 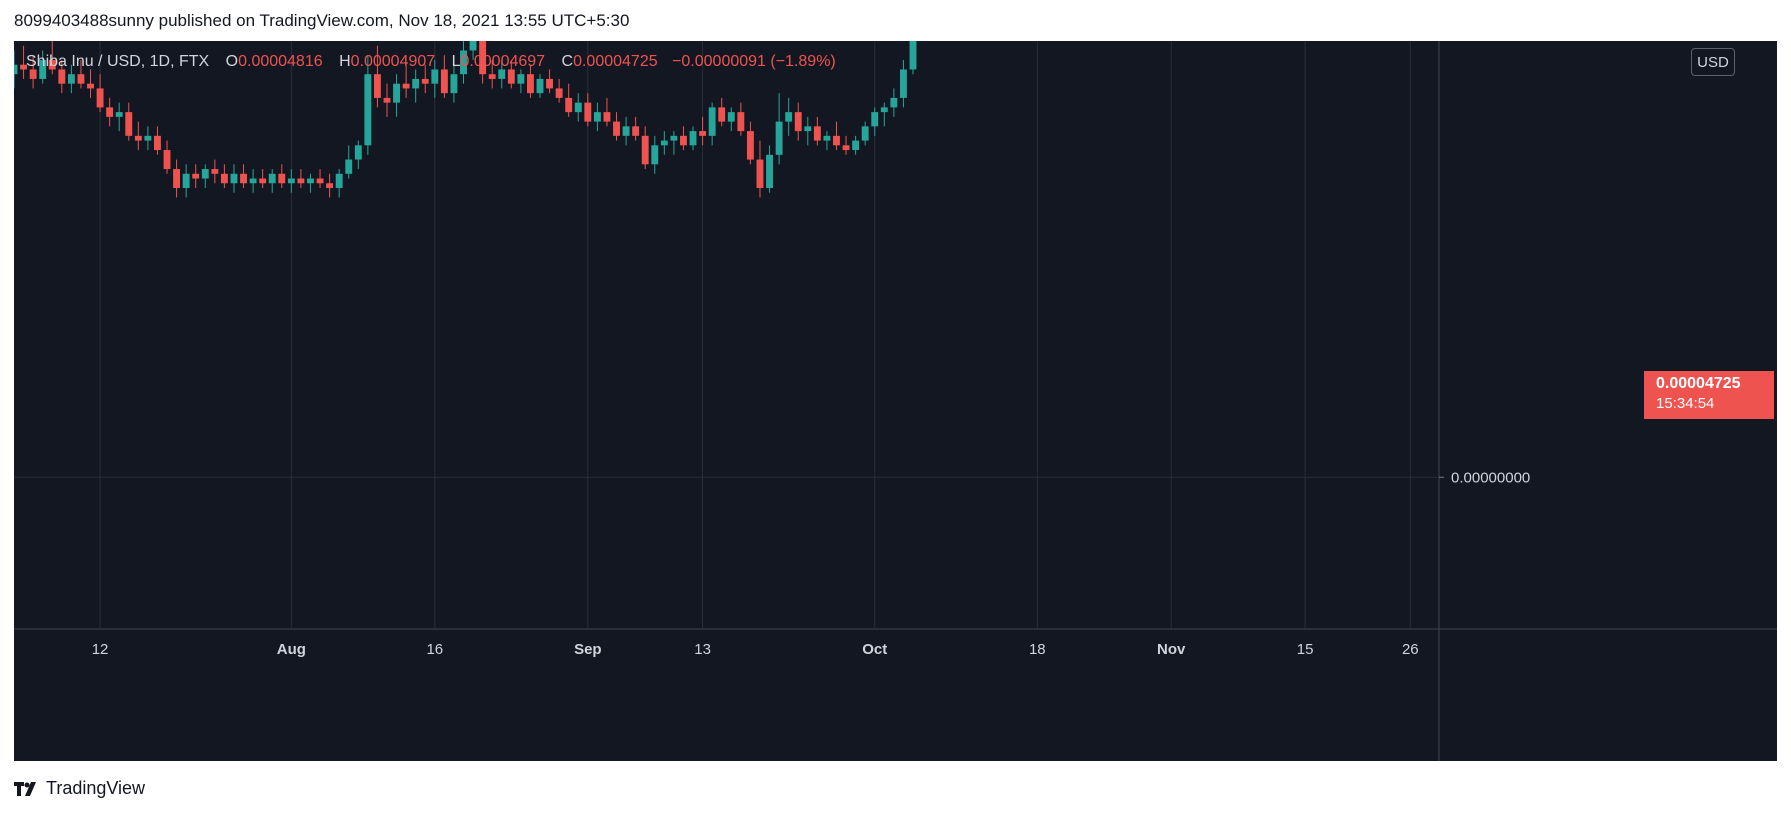 What do you see at coordinates (1698, 383) in the screenshot?
I see `last-price-value: 0.00004725` at bounding box center [1698, 383].